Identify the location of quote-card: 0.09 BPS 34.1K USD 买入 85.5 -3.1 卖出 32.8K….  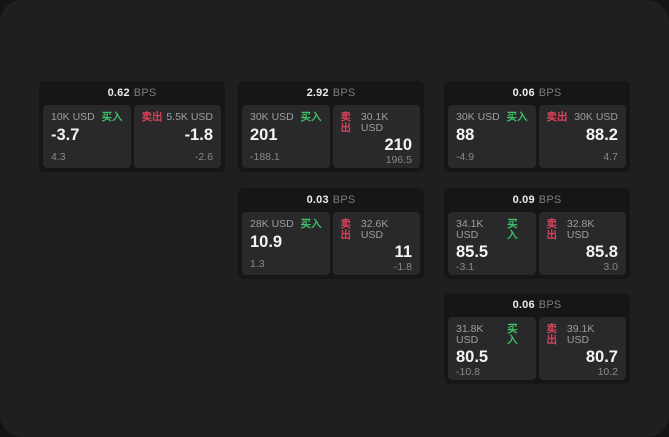
(537, 233).